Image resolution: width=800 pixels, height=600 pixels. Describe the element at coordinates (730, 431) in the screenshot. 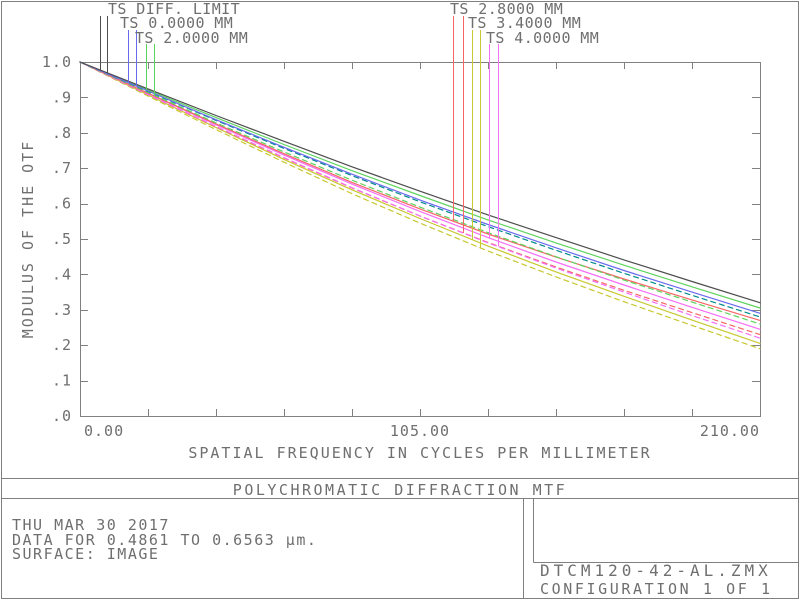

I see `x-tick-label: 210.00` at that location.